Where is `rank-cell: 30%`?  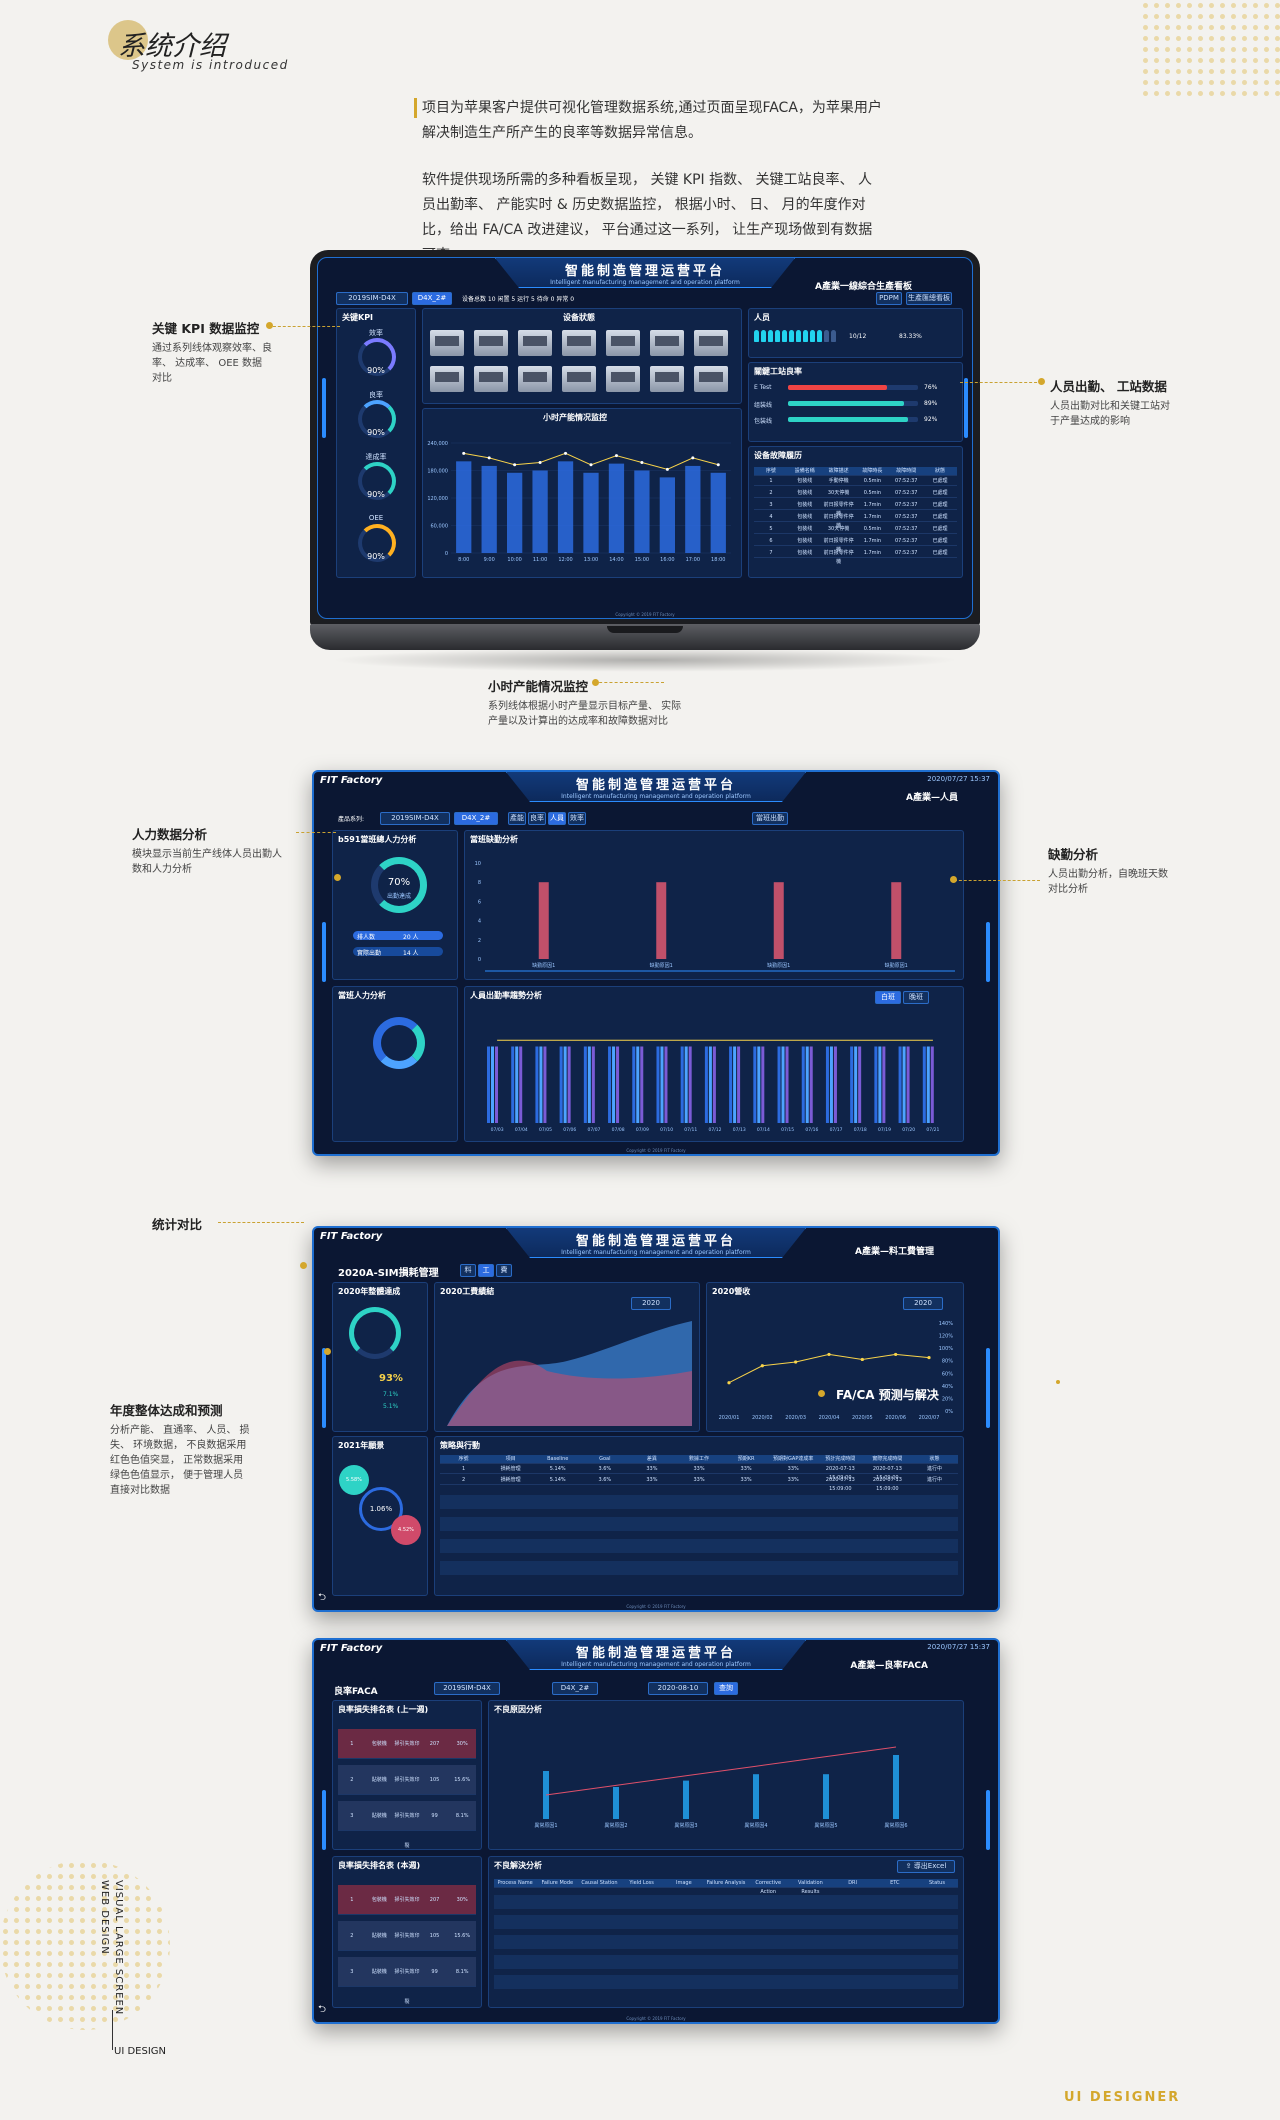
rank-cell: 30% is located at coordinates (462, 1744).